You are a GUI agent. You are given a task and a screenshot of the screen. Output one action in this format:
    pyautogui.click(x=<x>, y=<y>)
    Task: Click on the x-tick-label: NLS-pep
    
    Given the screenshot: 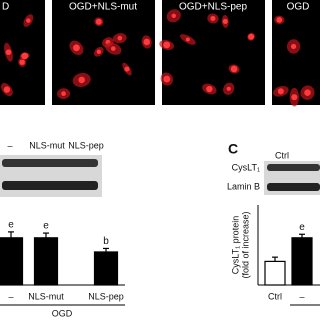 What is the action you would take?
    pyautogui.click(x=106, y=296)
    